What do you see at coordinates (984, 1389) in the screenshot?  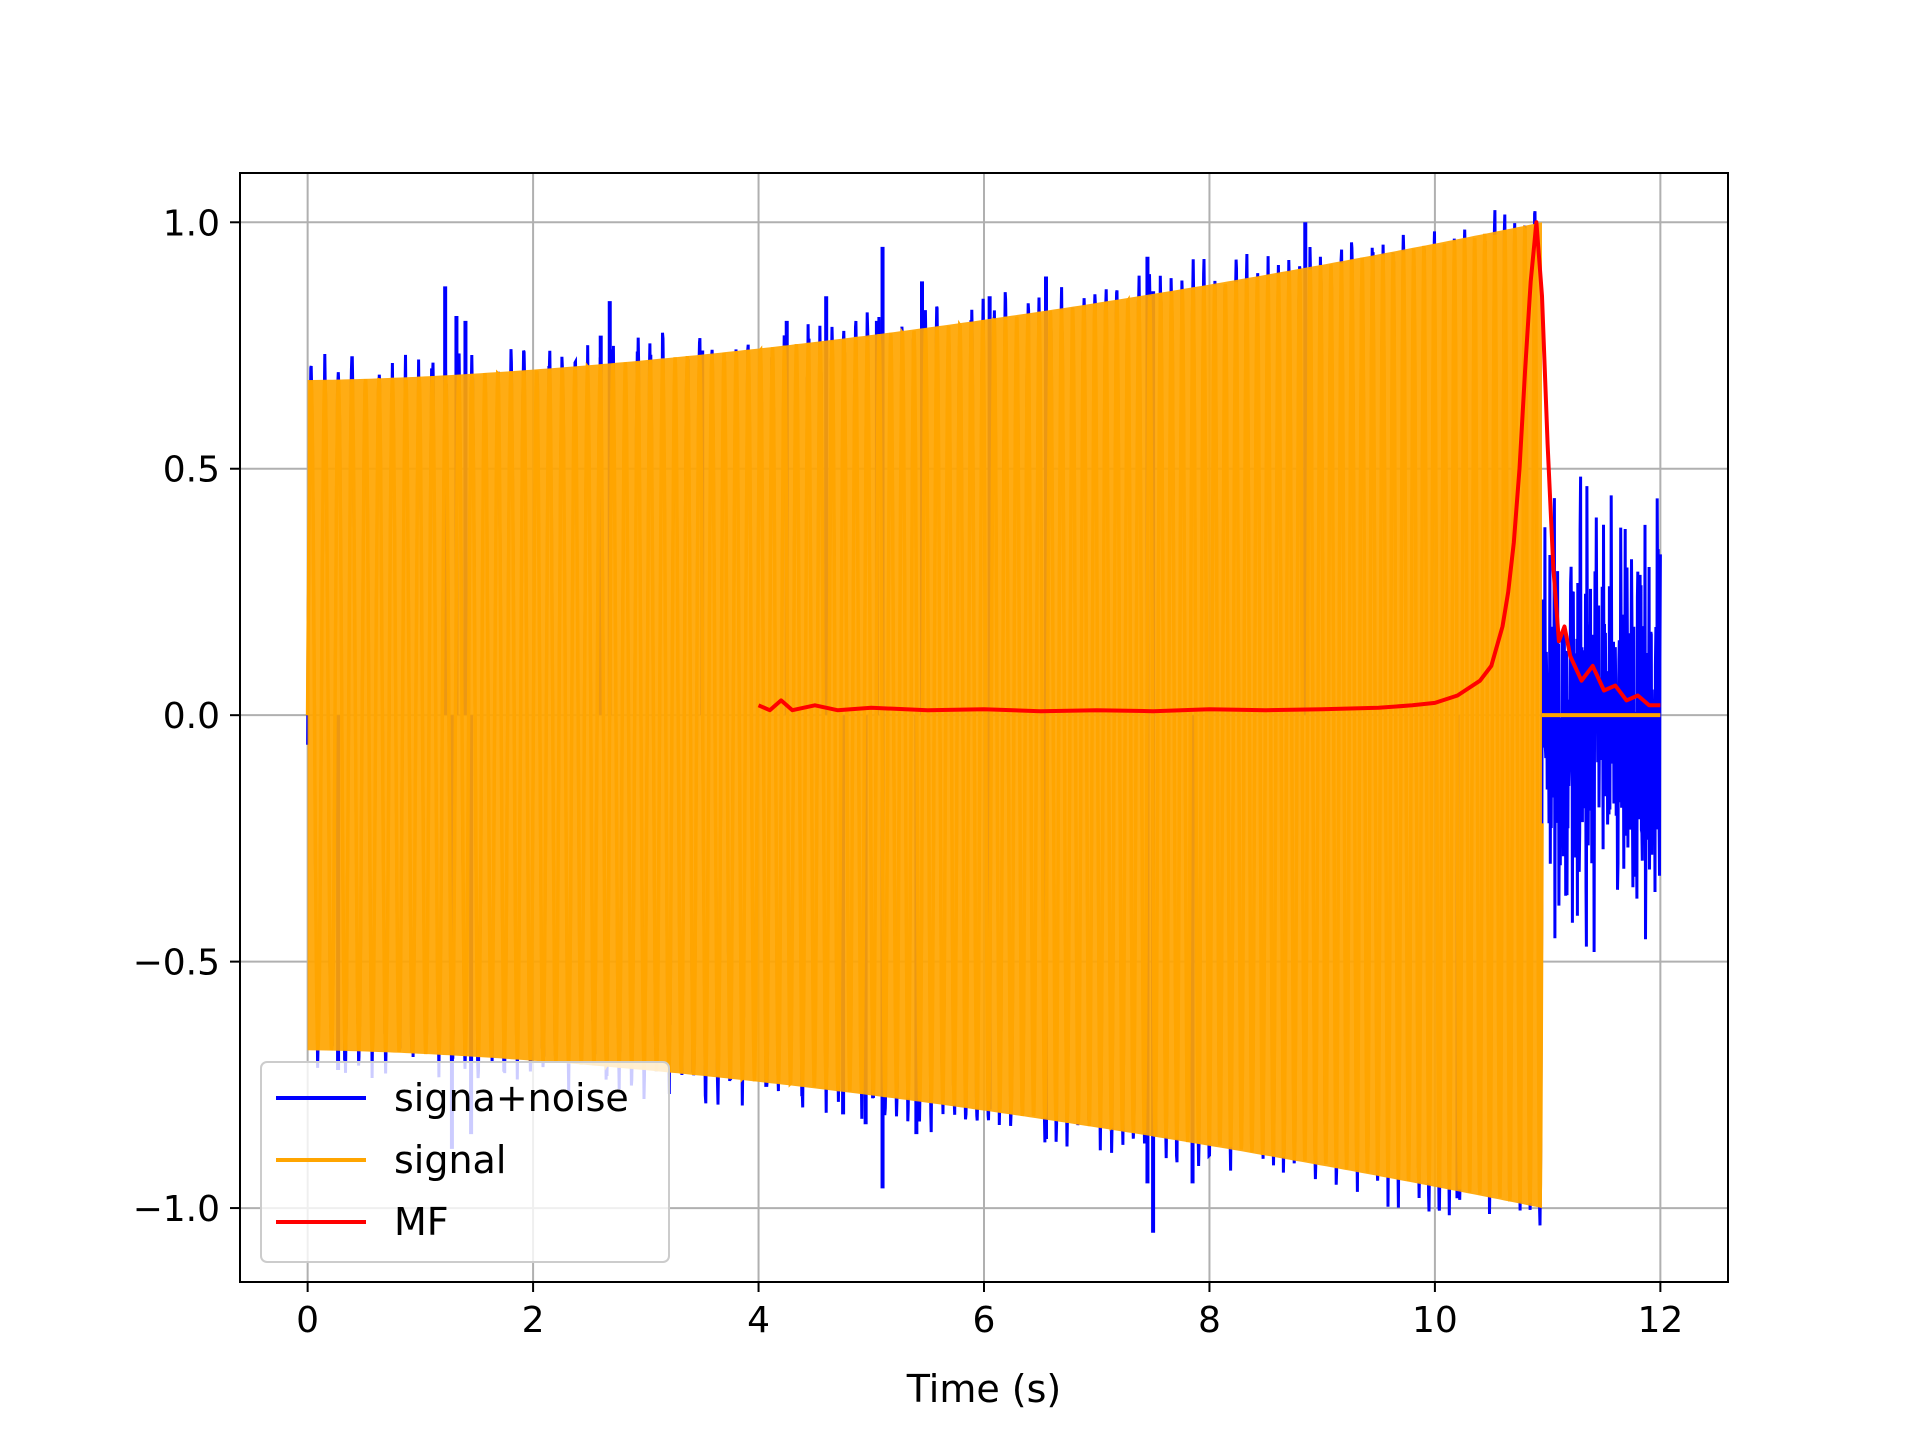 I see `x-axis-label: Time (s)` at bounding box center [984, 1389].